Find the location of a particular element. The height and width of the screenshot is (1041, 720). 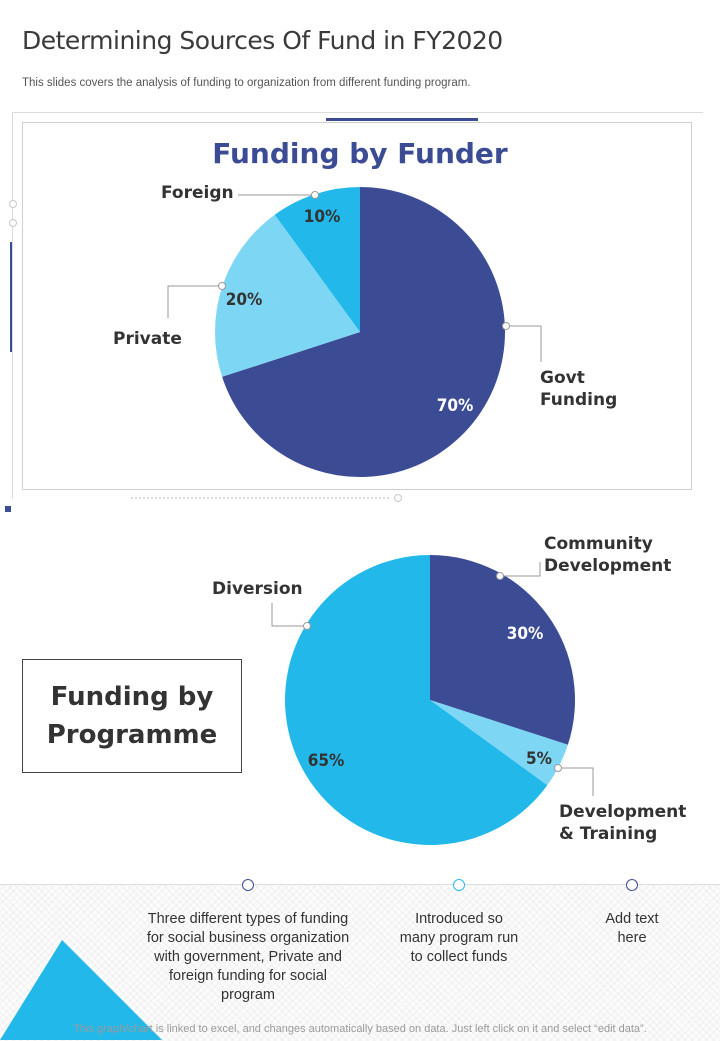

funder-slice-label: Foreign is located at coordinates (197, 193).